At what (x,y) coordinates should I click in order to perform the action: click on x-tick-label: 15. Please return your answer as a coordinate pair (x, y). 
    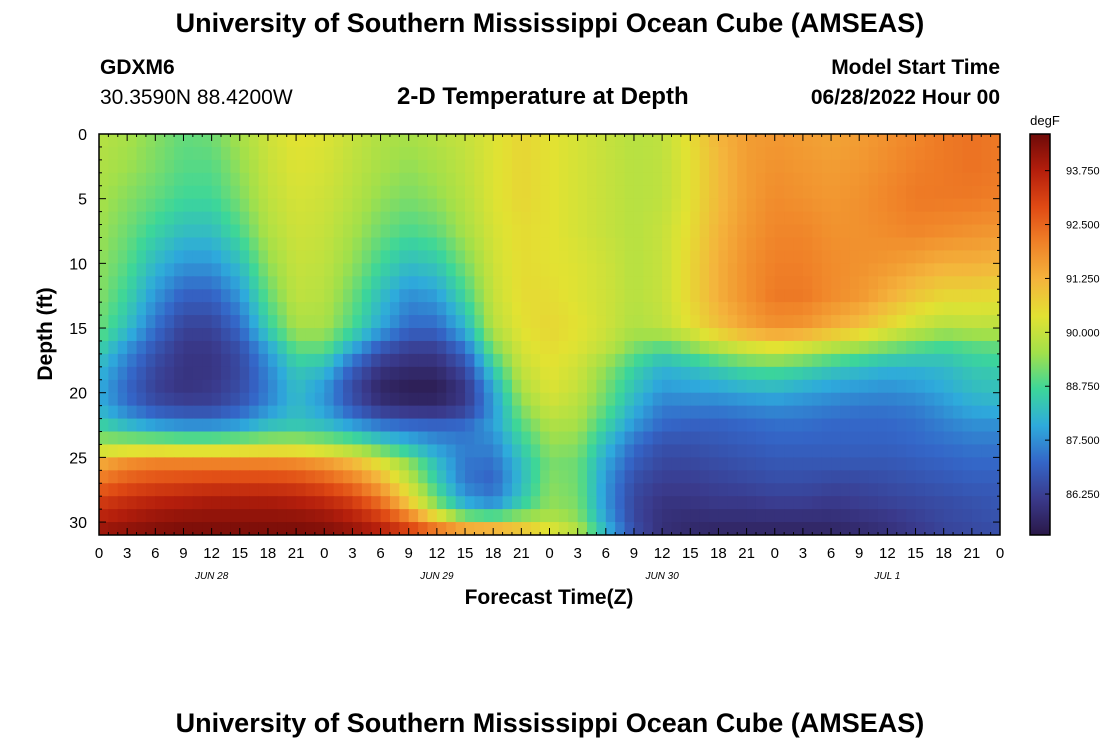
    Looking at the image, I should click on (239, 553).